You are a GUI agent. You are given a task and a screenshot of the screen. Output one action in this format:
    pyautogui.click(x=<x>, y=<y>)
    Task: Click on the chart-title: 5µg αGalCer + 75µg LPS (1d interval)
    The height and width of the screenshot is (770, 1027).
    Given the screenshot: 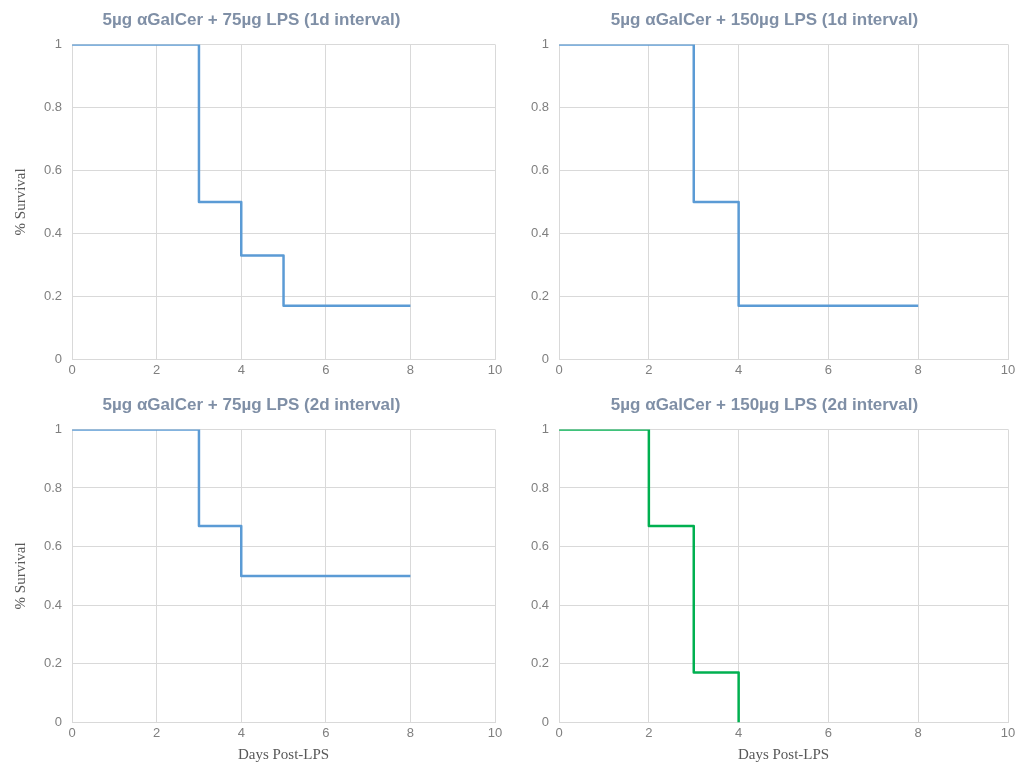 What is the action you would take?
    pyautogui.click(x=251, y=19)
    